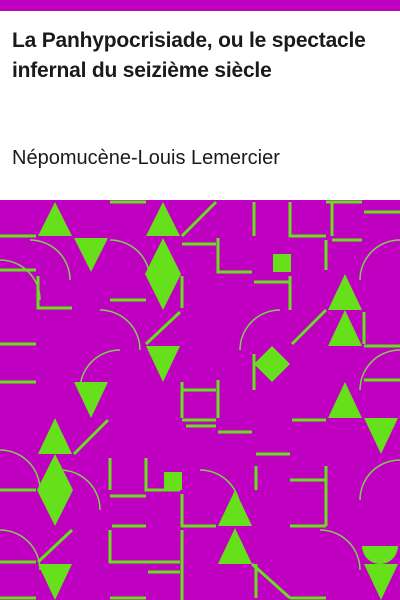  Describe the element at coordinates (200, 5) in the screenshot. I see `top-accent-bar` at that location.